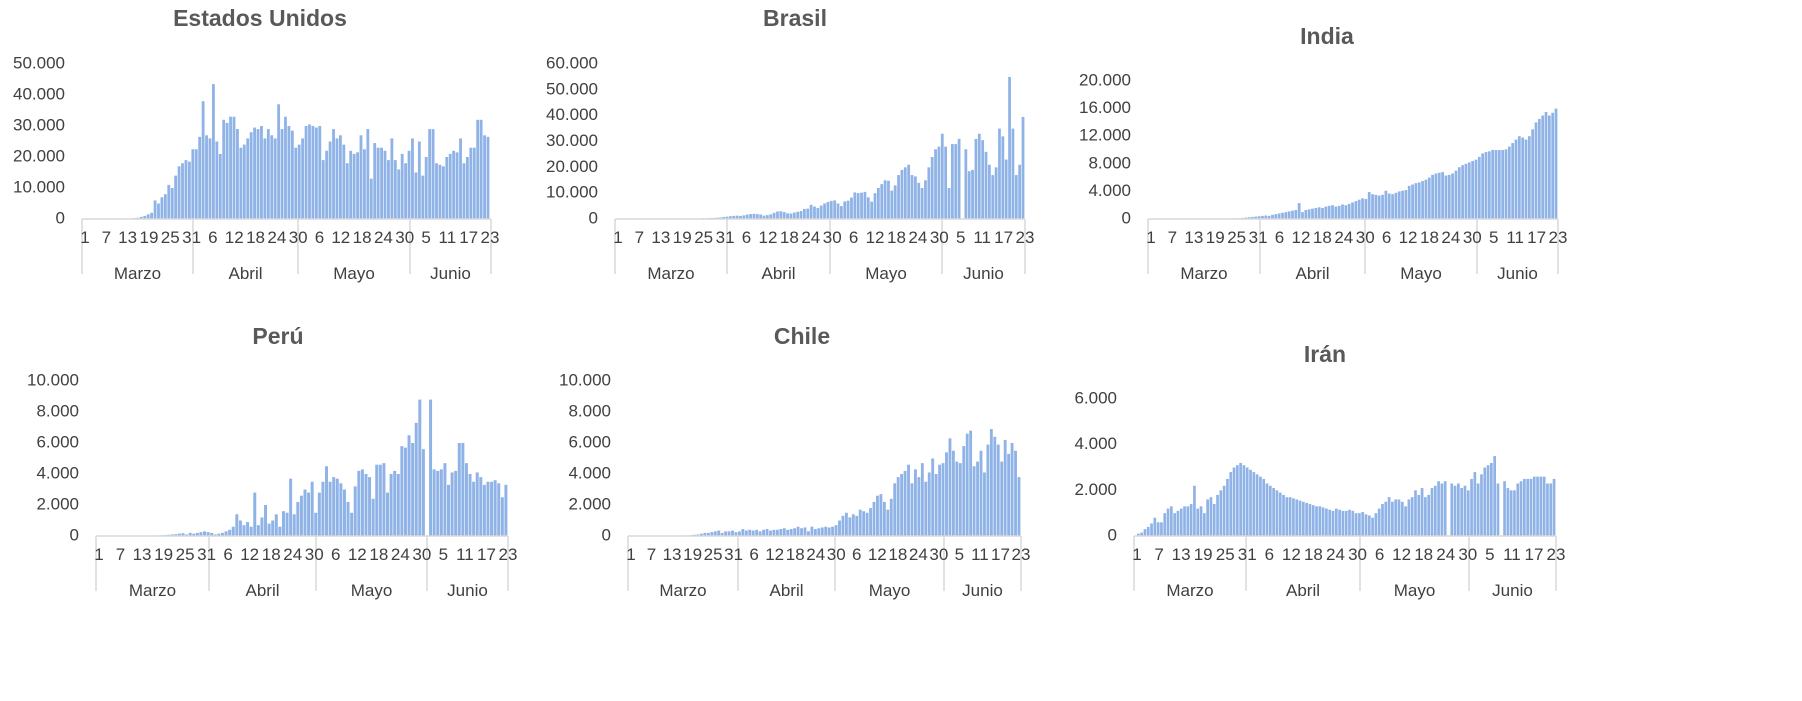 This screenshot has height=701, width=1802. I want to click on x-tick-label: 30, so click(1467, 554).